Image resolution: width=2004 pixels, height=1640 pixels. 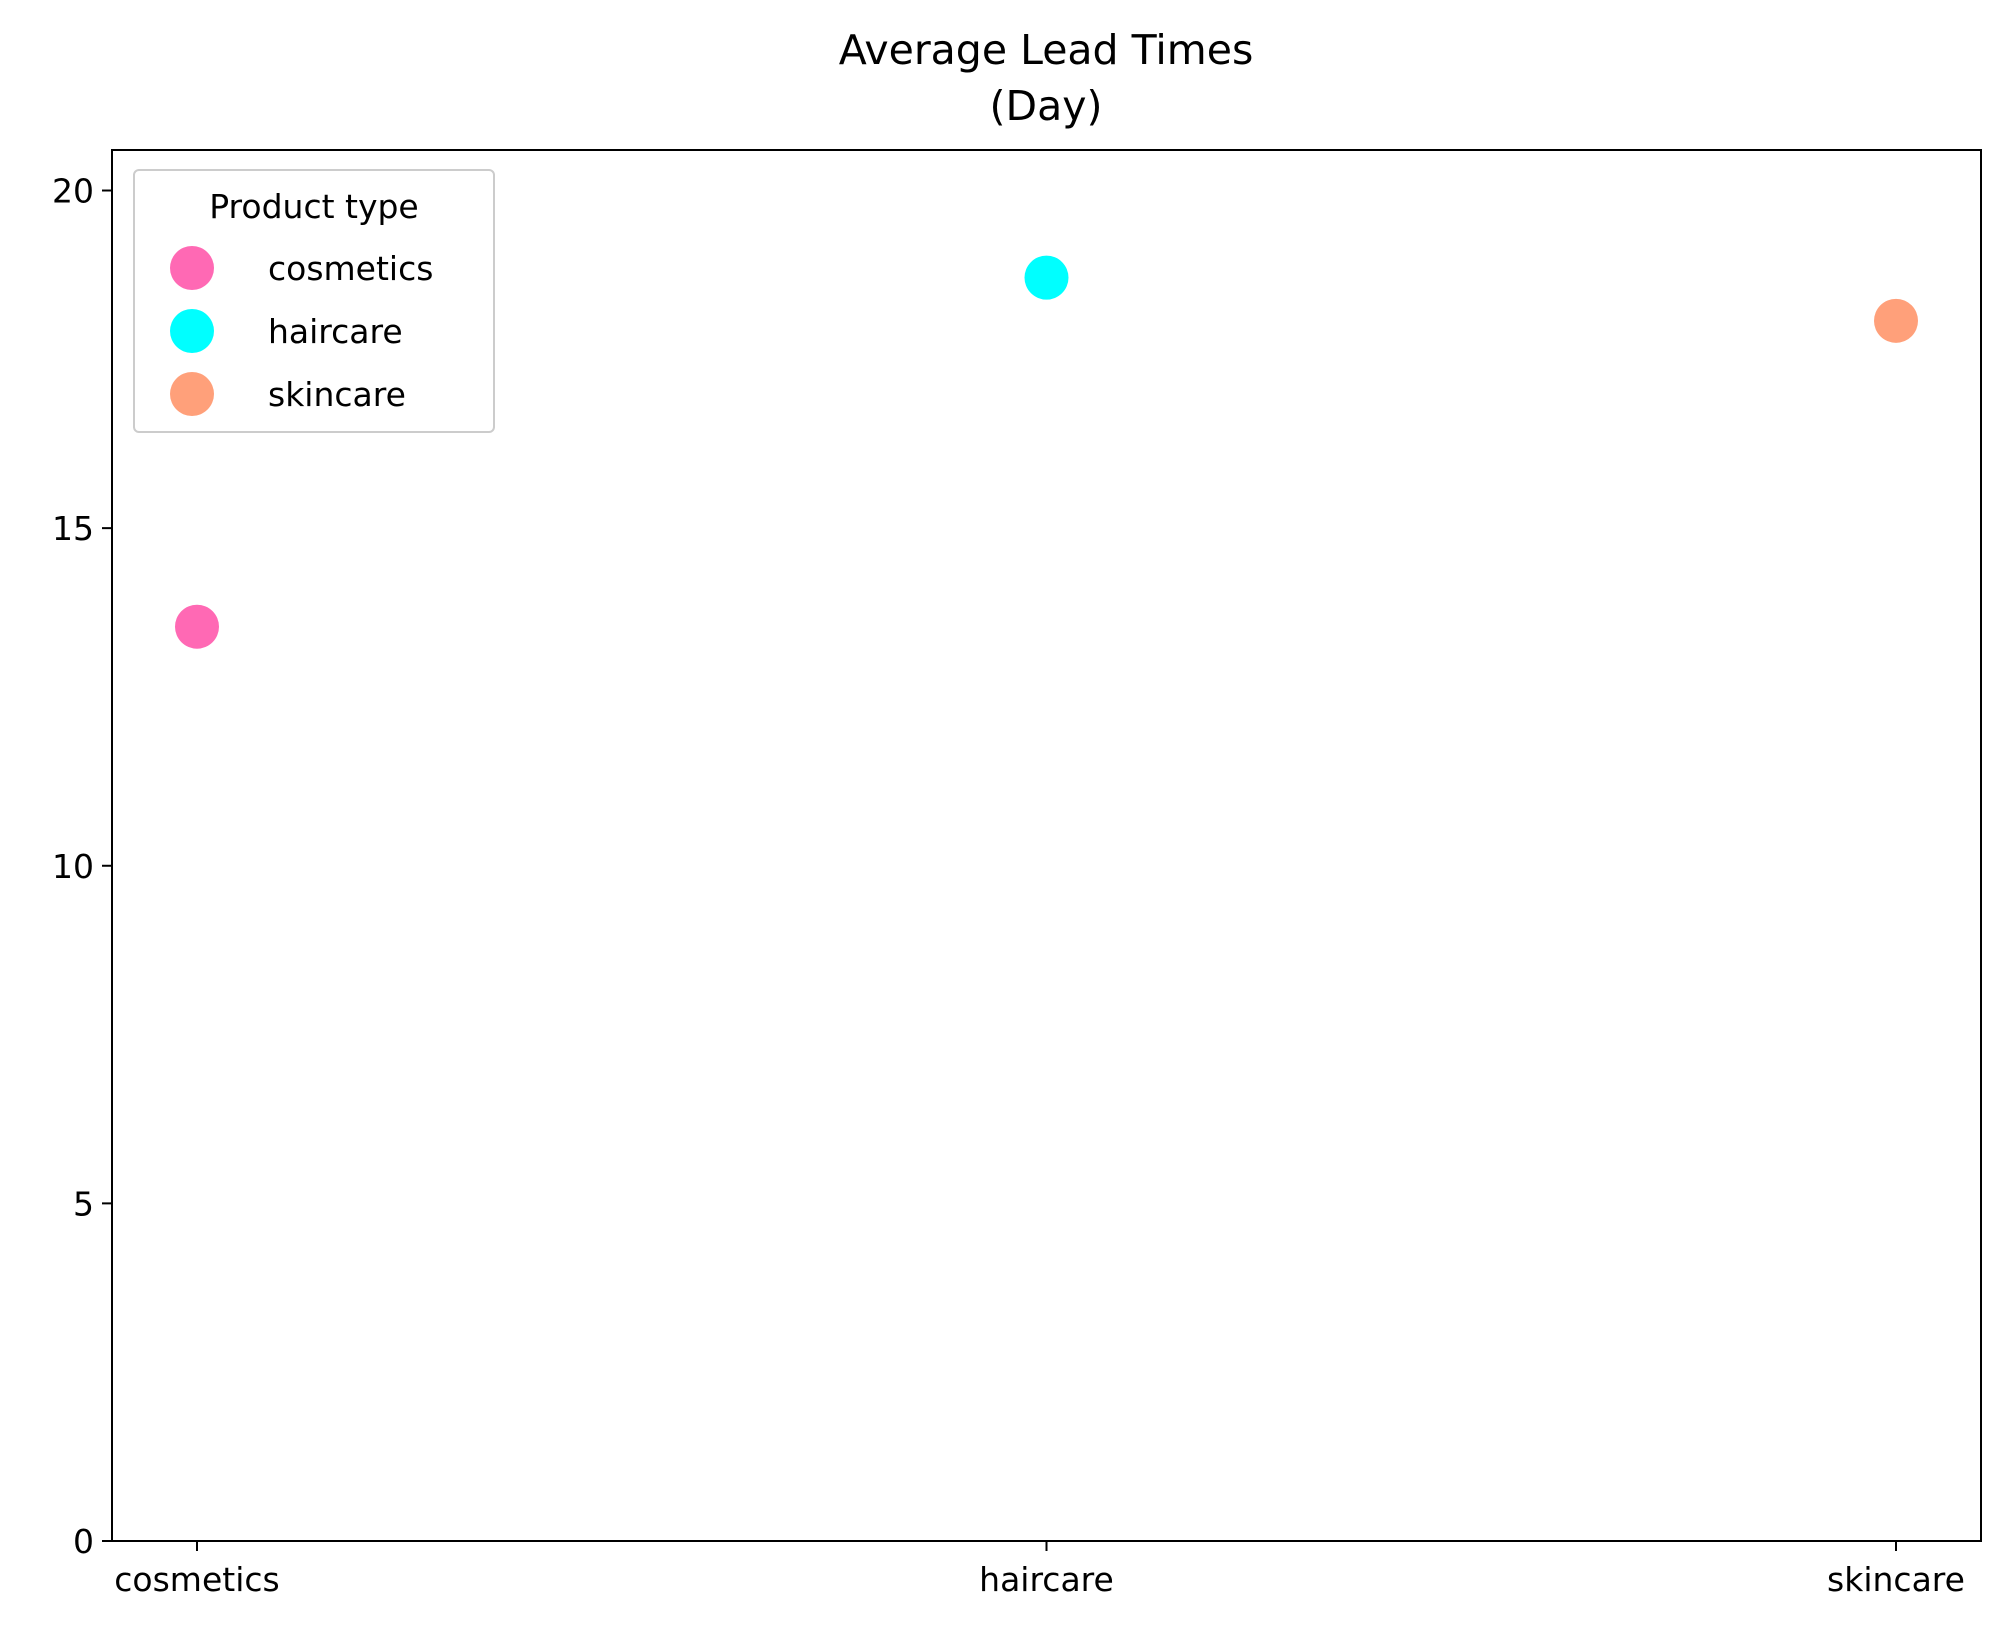 What do you see at coordinates (1046, 50) in the screenshot?
I see `chart-title-line-1: Average Lead Times` at bounding box center [1046, 50].